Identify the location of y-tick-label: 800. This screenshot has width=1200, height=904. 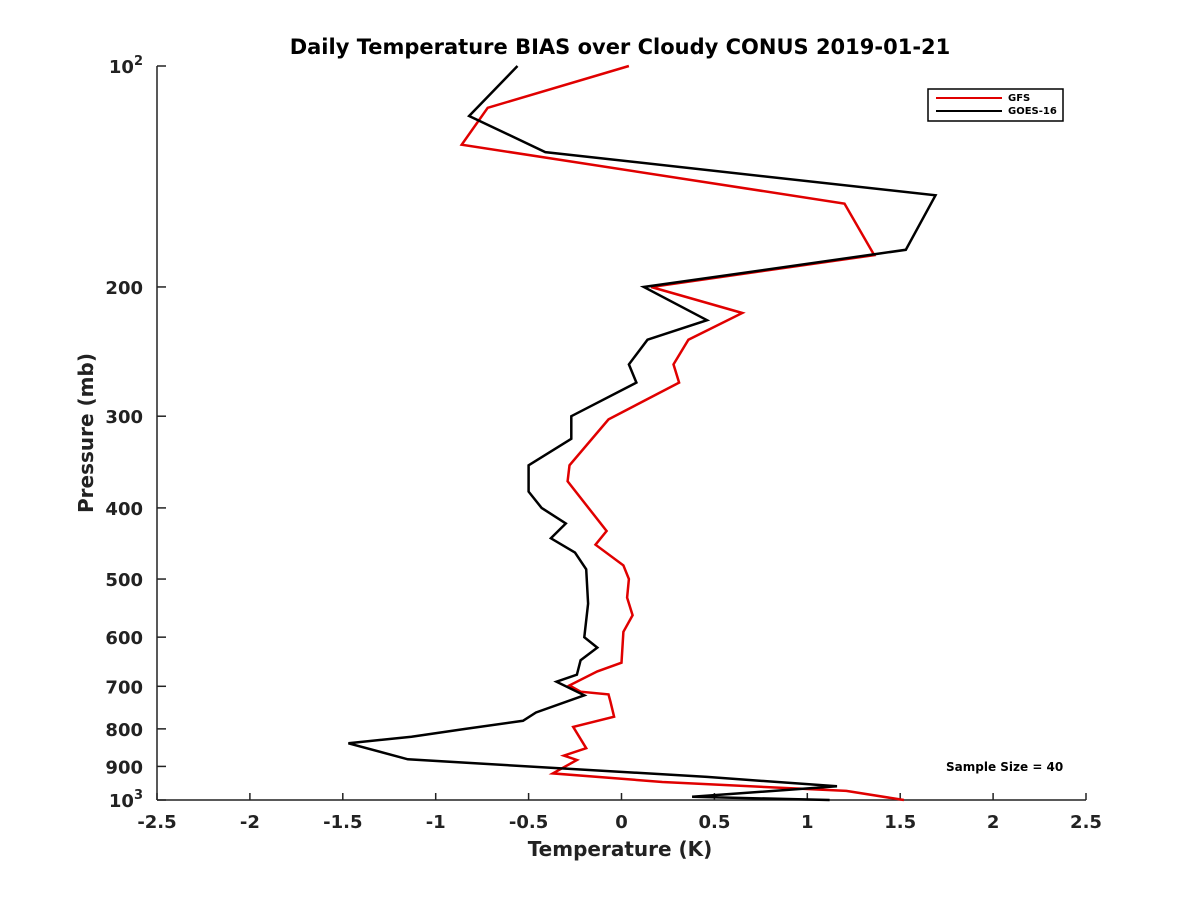
(124, 730).